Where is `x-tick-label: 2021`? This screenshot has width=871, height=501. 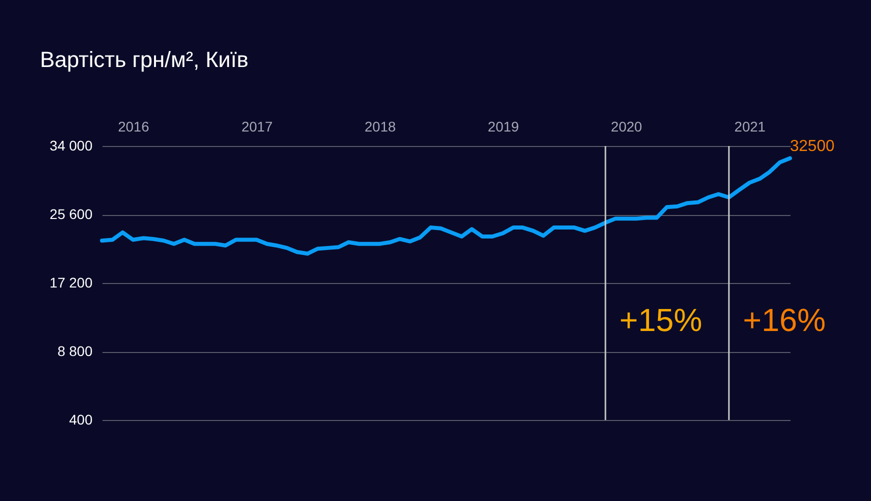 x-tick-label: 2021 is located at coordinates (750, 126).